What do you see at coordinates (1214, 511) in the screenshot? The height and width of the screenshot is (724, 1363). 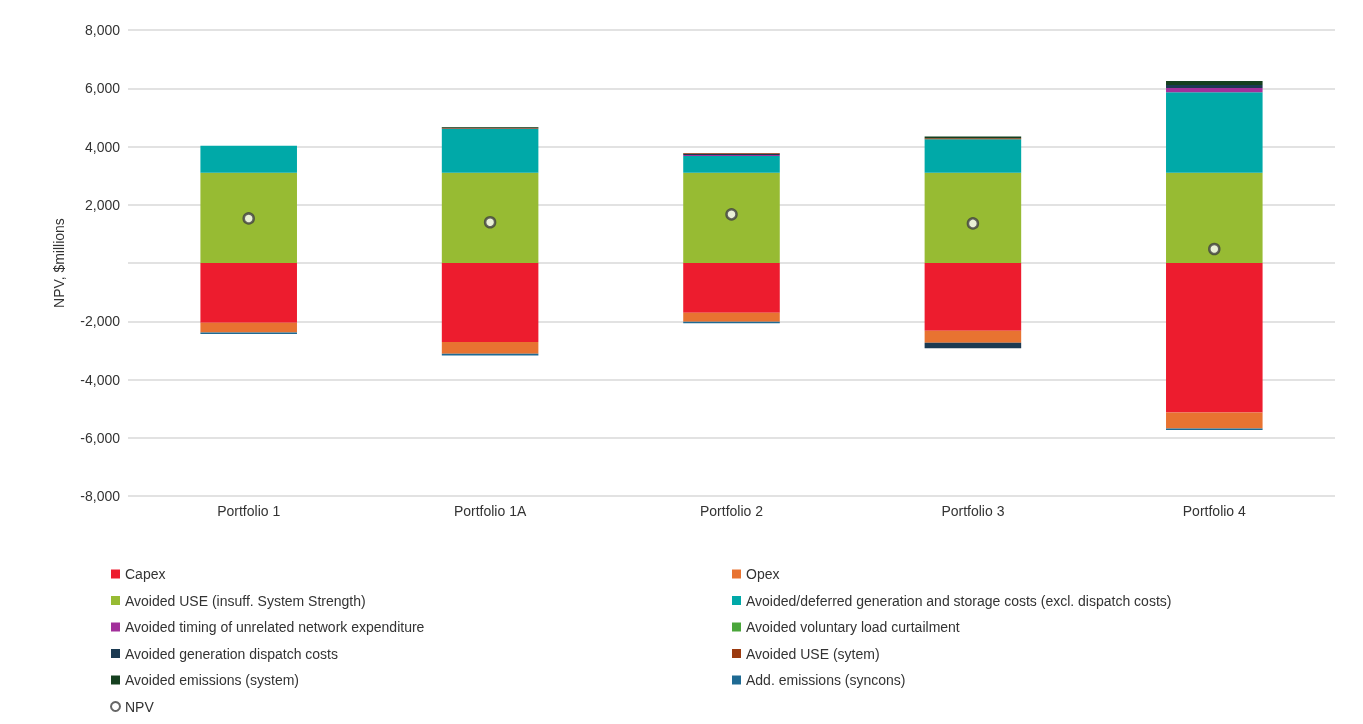 I see `x-tick-label: Portfolio 4` at bounding box center [1214, 511].